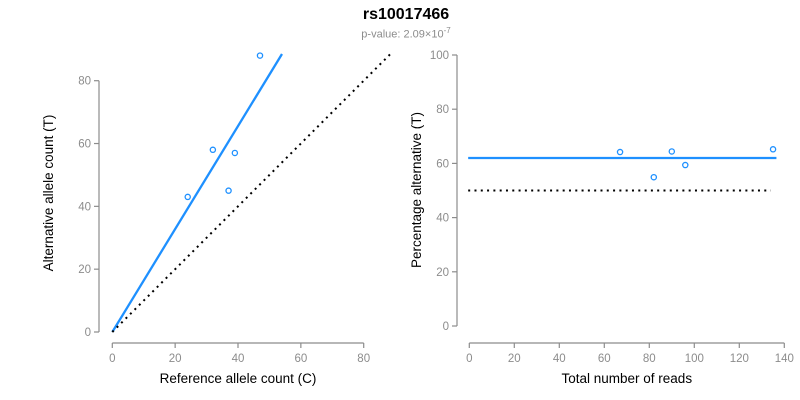  What do you see at coordinates (238, 378) in the screenshot?
I see `x-axis-title: Reference allele count (C)` at bounding box center [238, 378].